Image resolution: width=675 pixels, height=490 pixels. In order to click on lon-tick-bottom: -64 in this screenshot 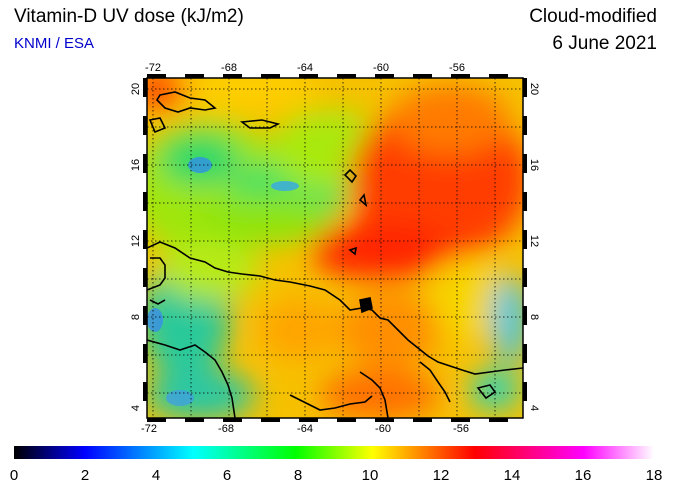, I will do `click(305, 429)`.